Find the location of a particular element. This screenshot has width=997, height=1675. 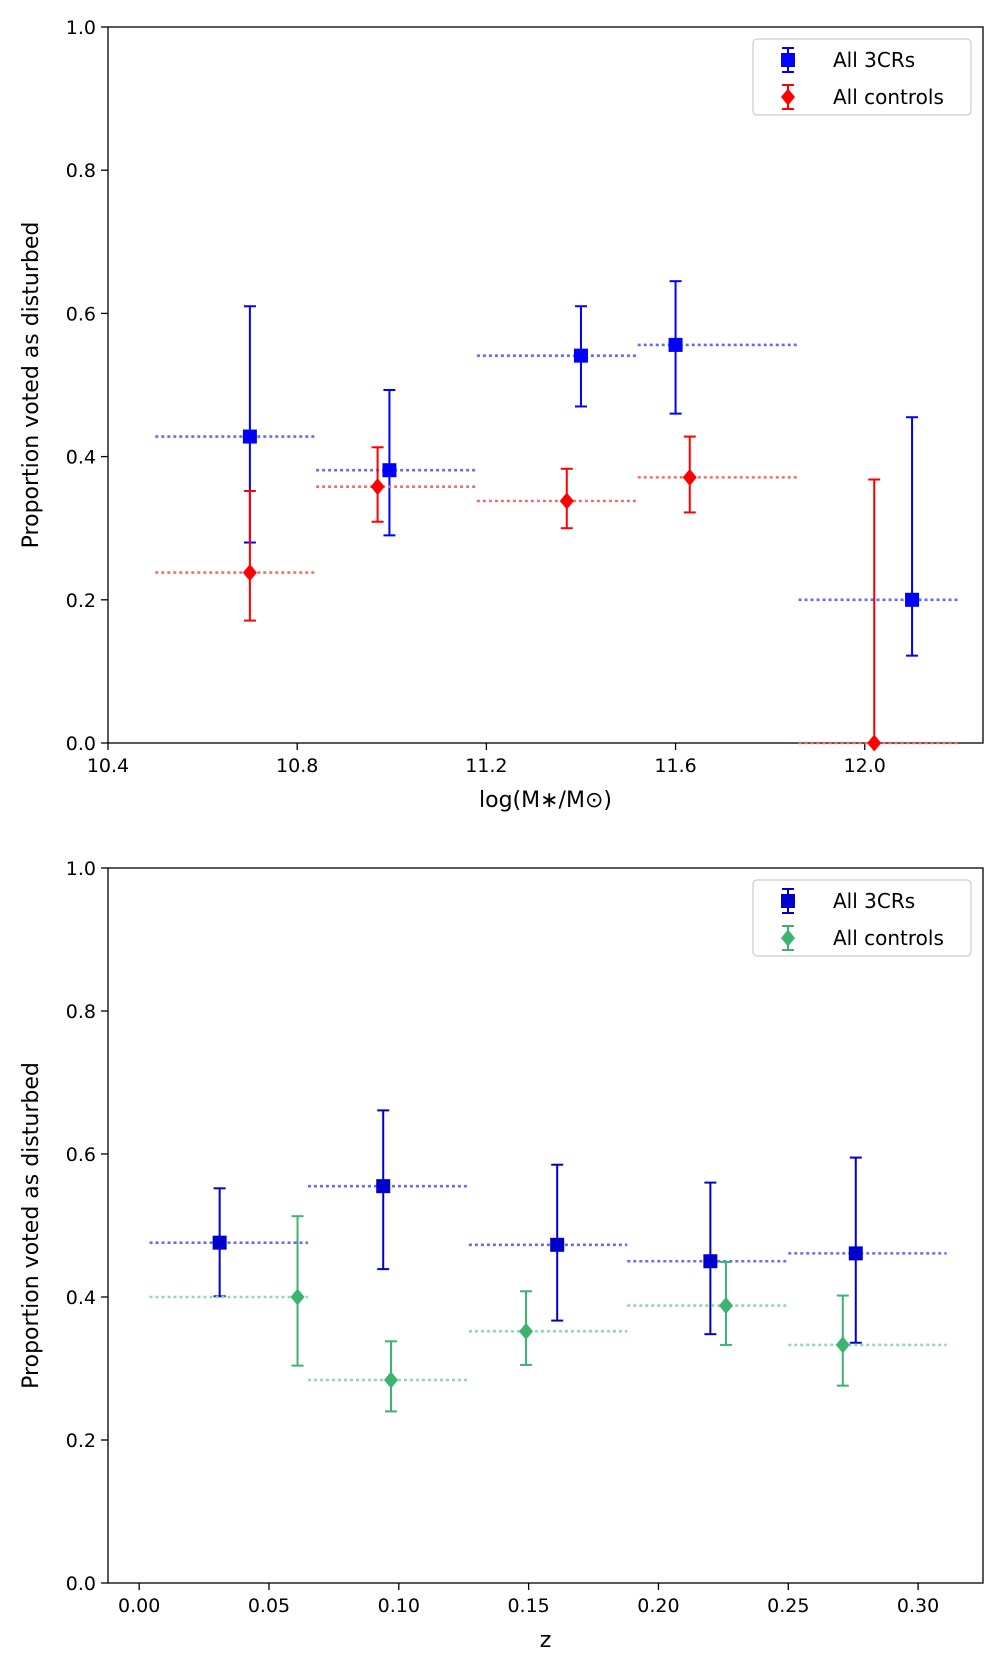

x-tick-label: 0.00 is located at coordinates (139, 1606).